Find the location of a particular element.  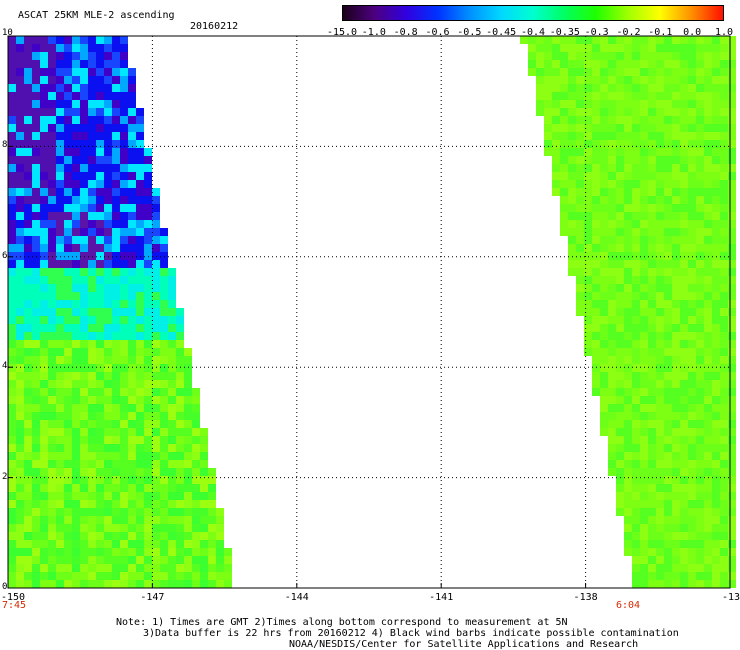

longitude-label: -138 is located at coordinates (585, 597).